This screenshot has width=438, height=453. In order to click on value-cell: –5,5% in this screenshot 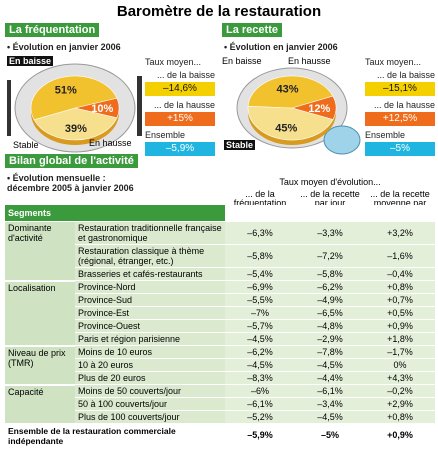, I will do `click(260, 300)`.